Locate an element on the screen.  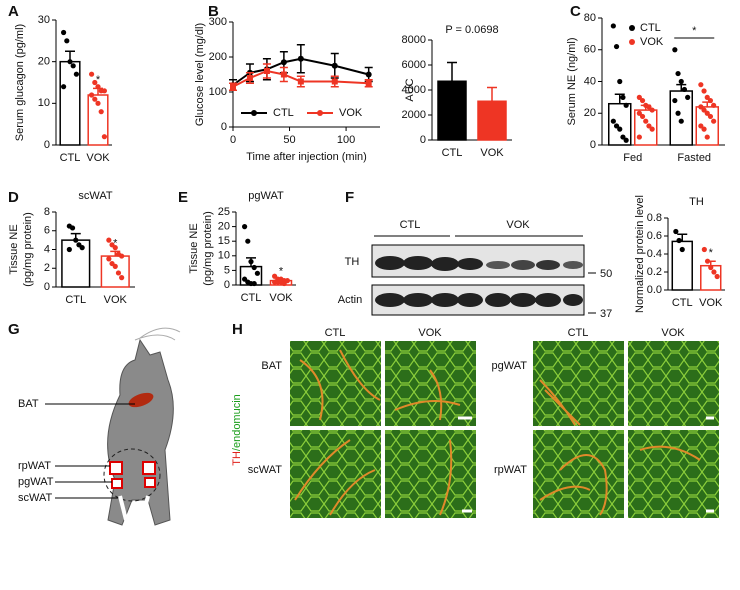
blot-row: TH is located at coordinates (352, 262).